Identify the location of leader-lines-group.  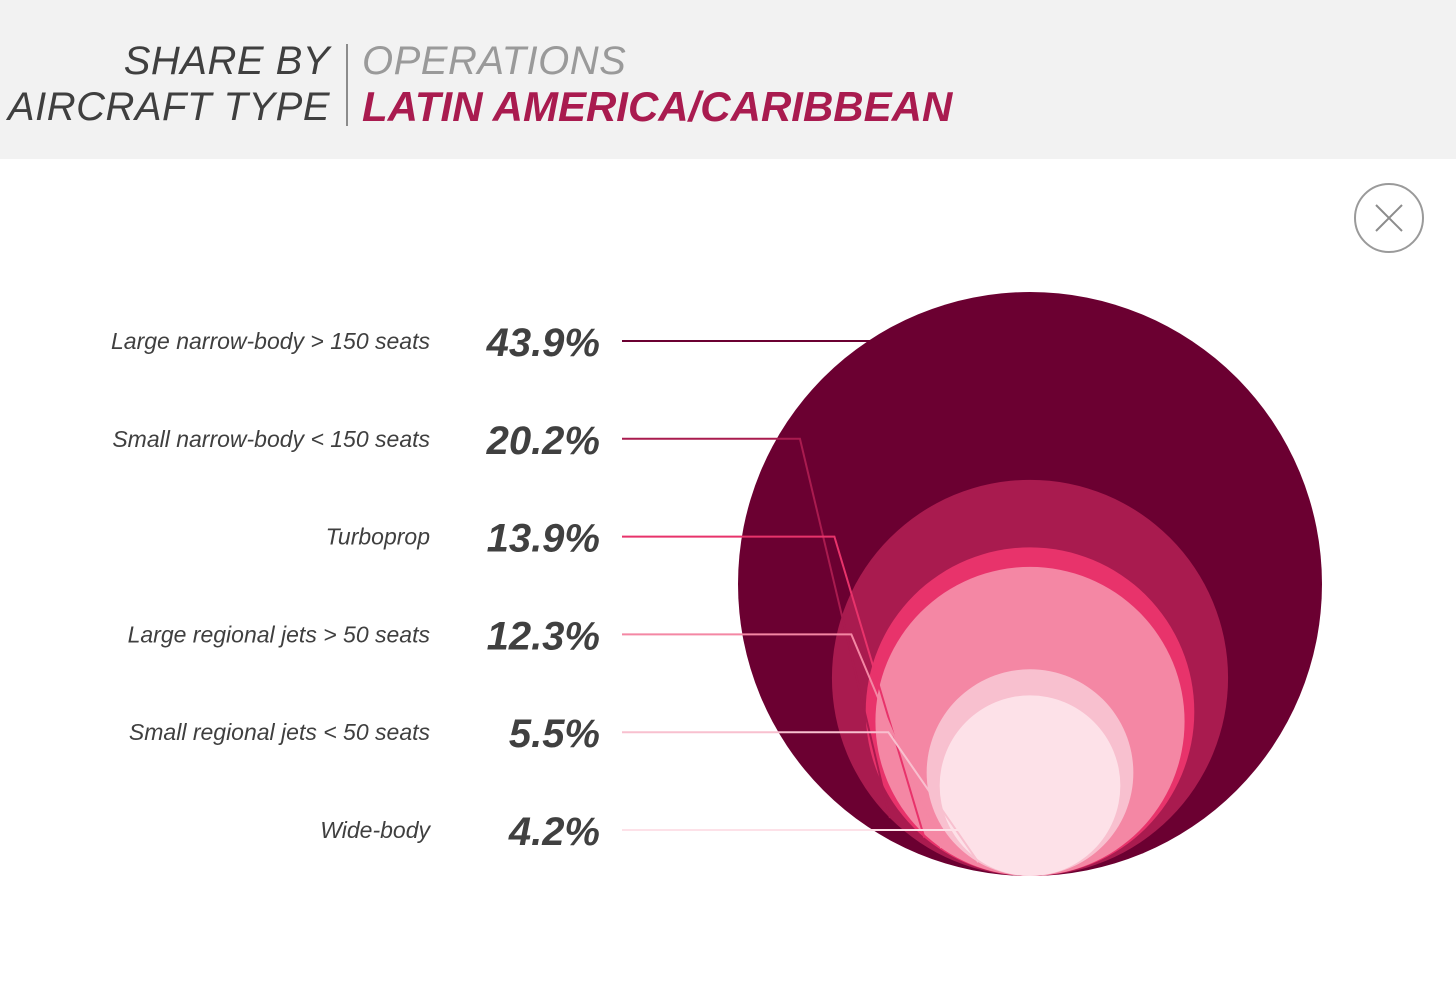
(826, 601).